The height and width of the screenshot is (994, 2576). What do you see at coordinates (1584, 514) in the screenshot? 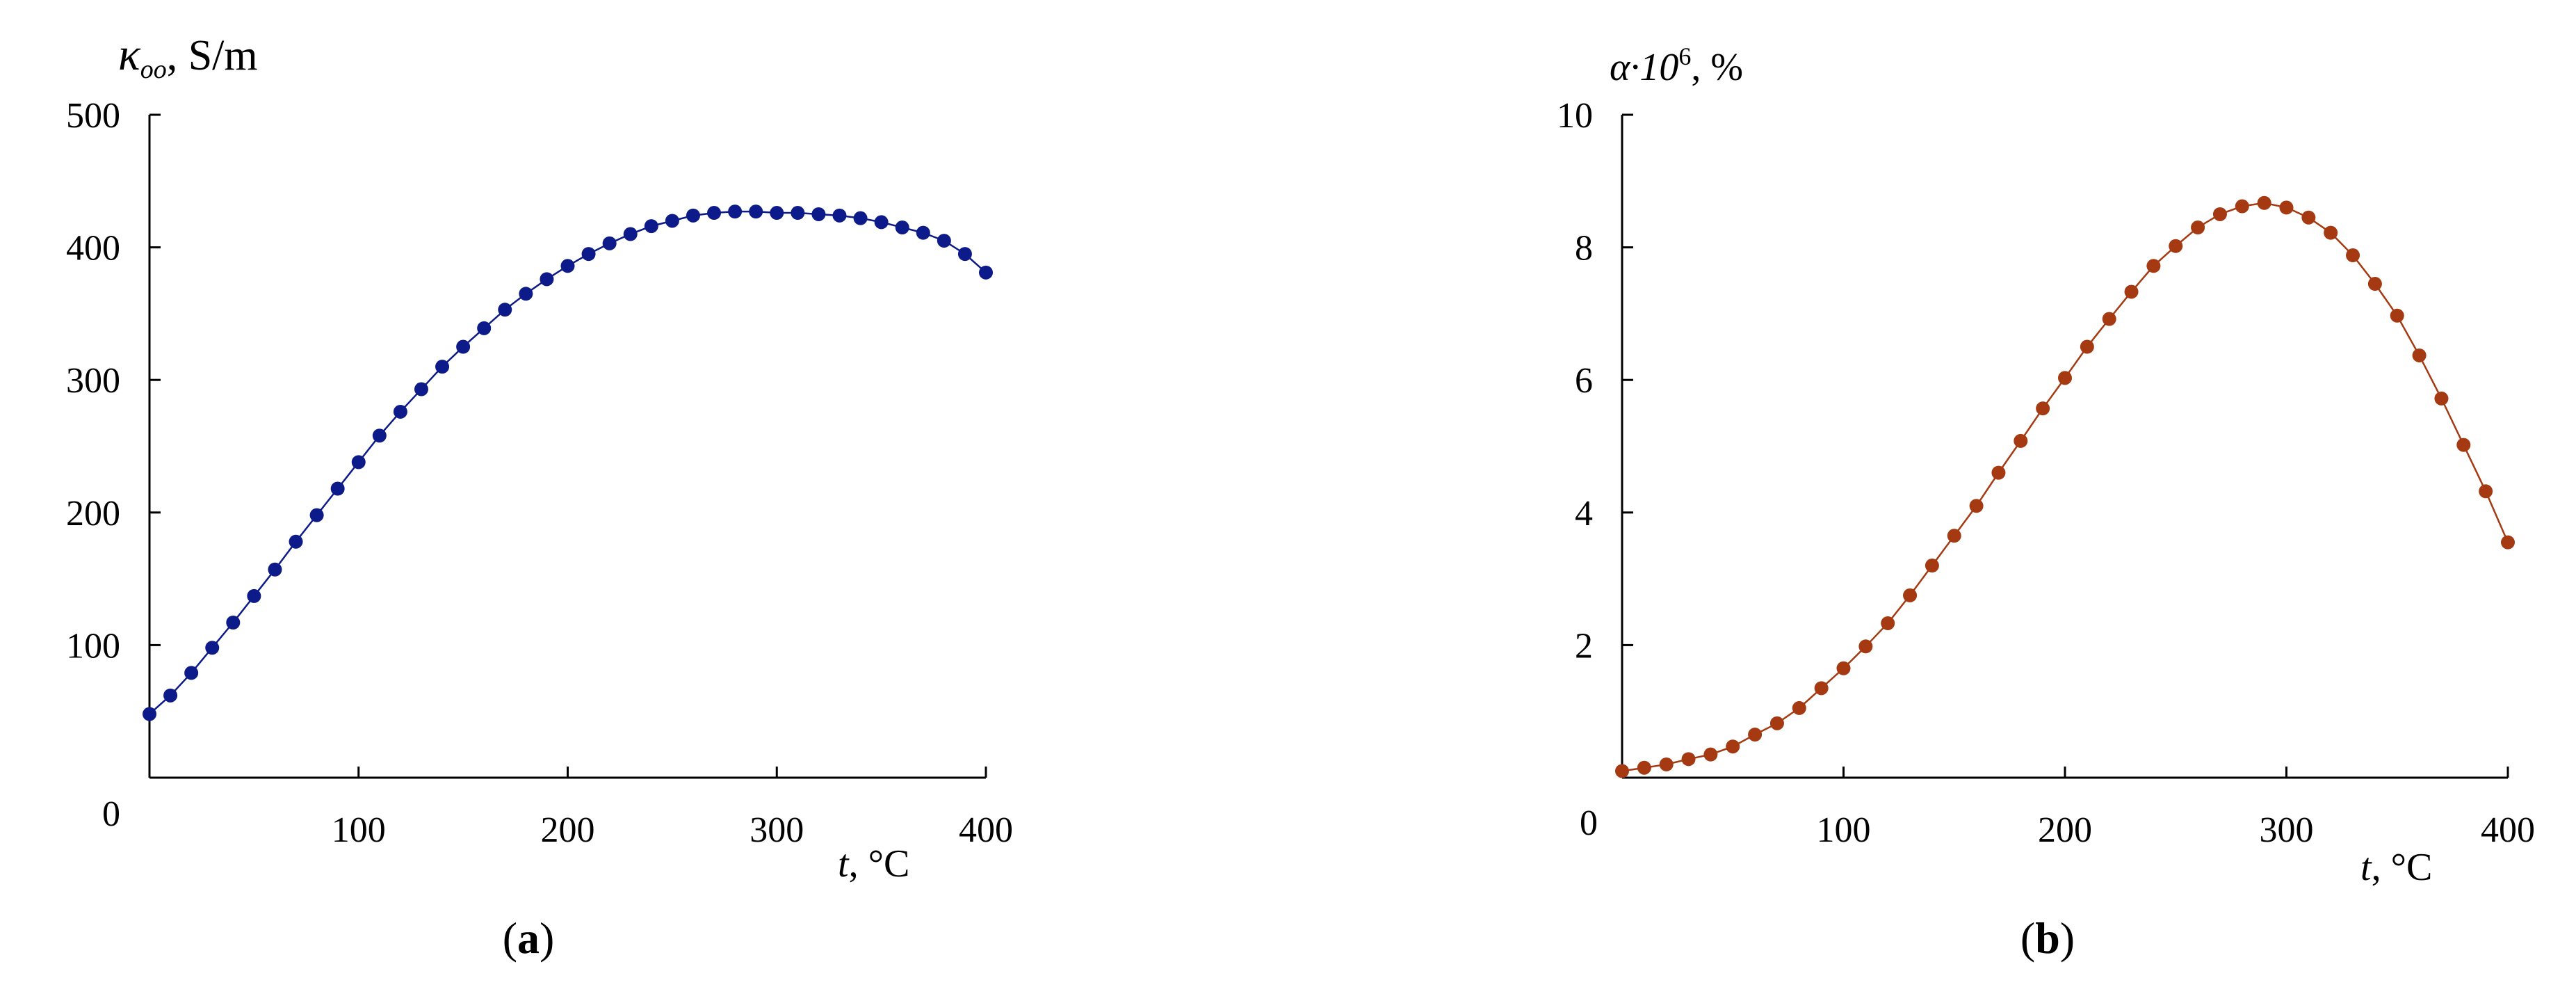
I see `y-tick-label: 4` at bounding box center [1584, 514].